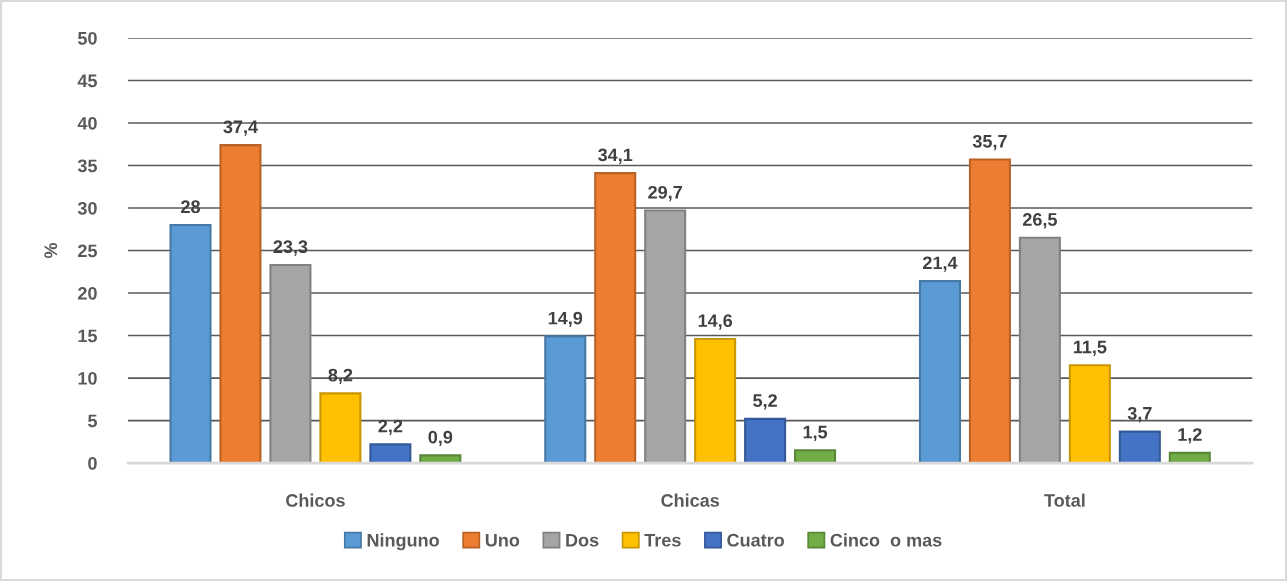 The height and width of the screenshot is (581, 1287). Describe the element at coordinates (662, 540) in the screenshot. I see `legend-label: Tres` at that location.